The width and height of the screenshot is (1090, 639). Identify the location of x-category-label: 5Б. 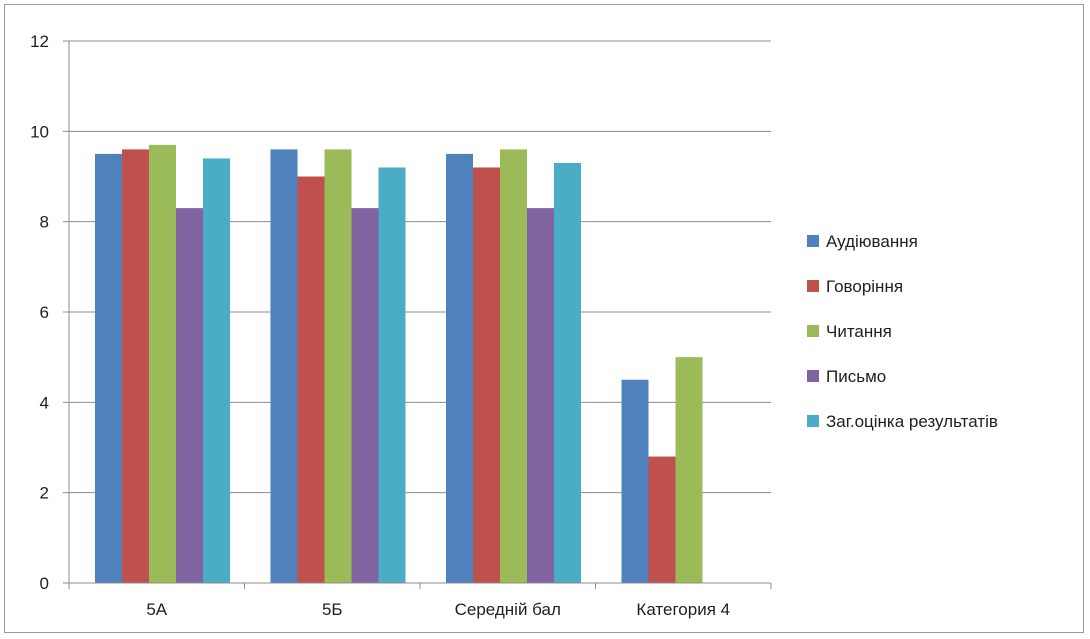
(332, 609).